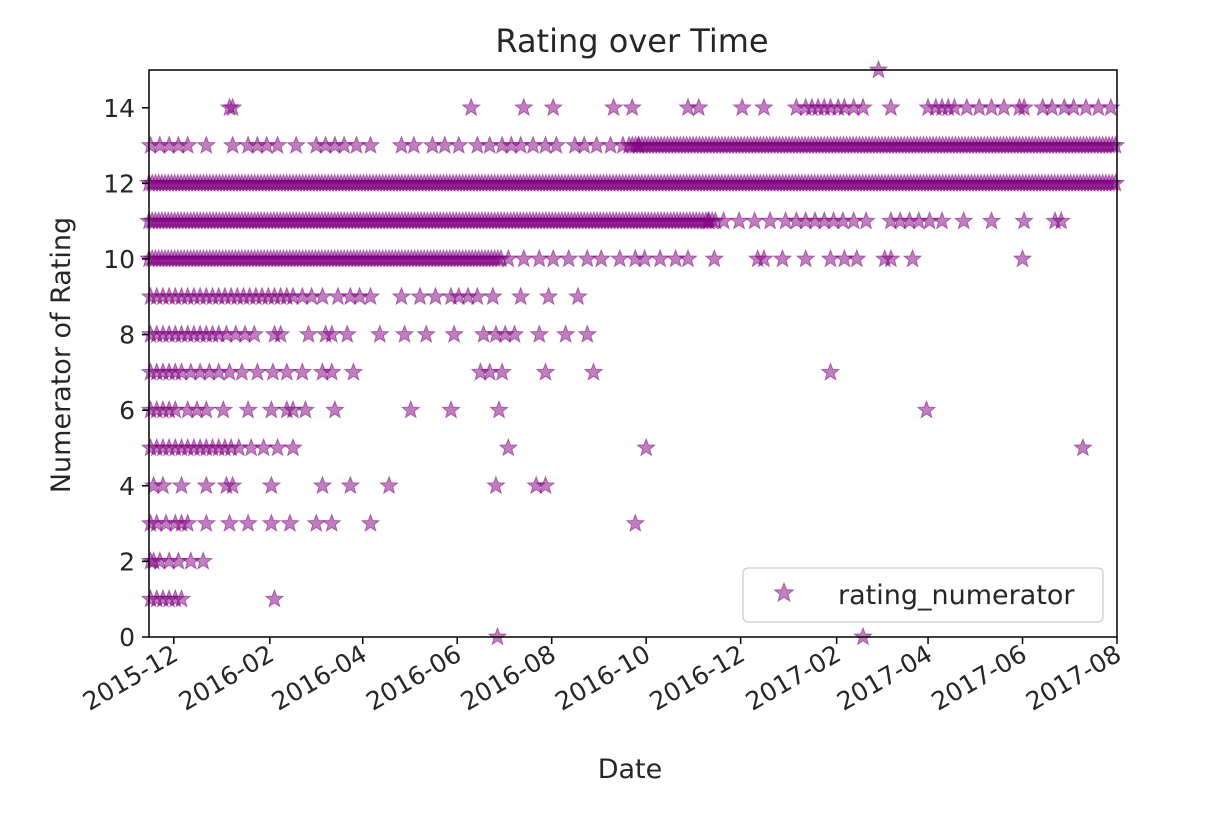 The height and width of the screenshot is (836, 1220). I want to click on x-tick-label: 2016-08, so click(508, 677).